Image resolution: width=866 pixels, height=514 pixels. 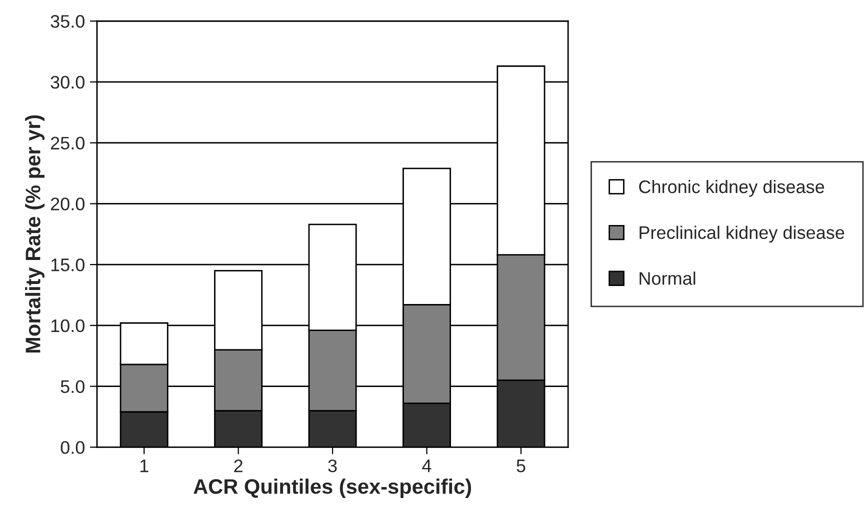 What do you see at coordinates (67, 265) in the screenshot?
I see `y-tick-label: 15.0` at bounding box center [67, 265].